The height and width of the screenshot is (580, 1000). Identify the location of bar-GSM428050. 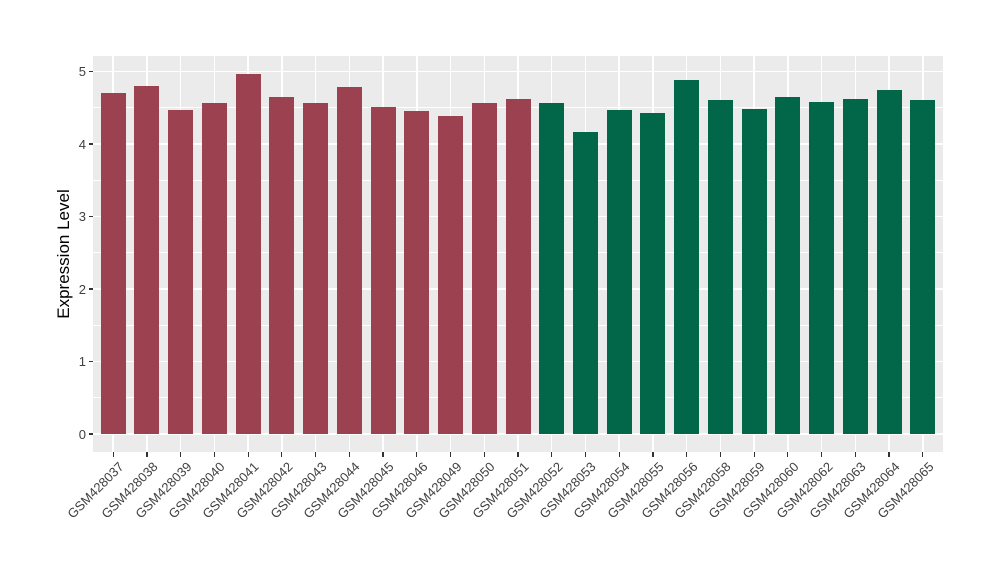
(484, 268).